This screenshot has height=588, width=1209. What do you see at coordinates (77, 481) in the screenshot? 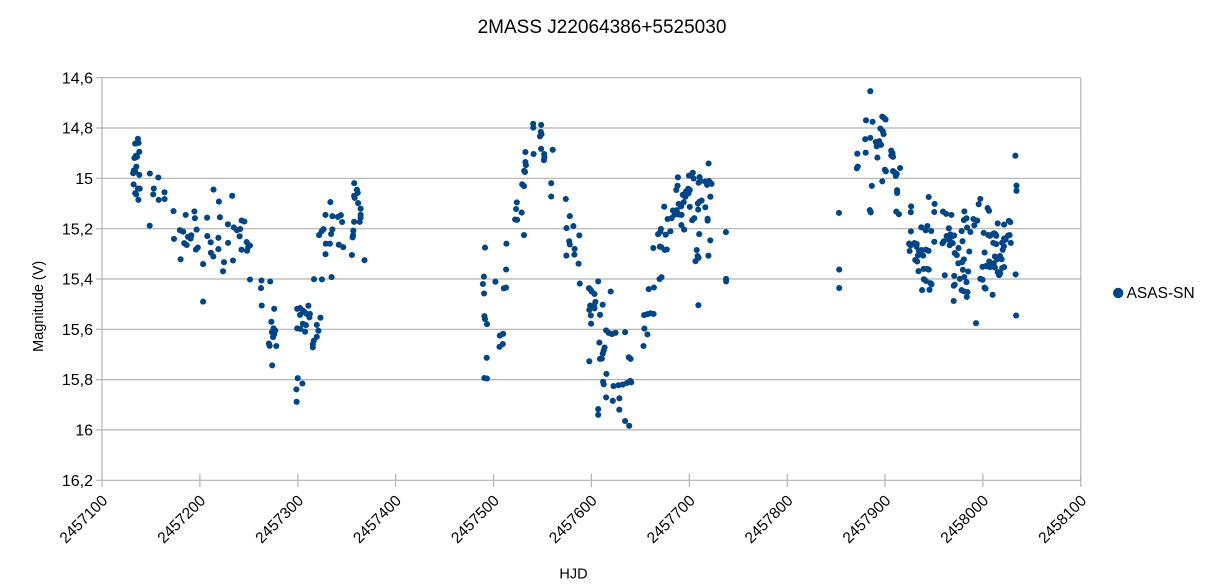
I see `svg-text: 16,2` at bounding box center [77, 481].